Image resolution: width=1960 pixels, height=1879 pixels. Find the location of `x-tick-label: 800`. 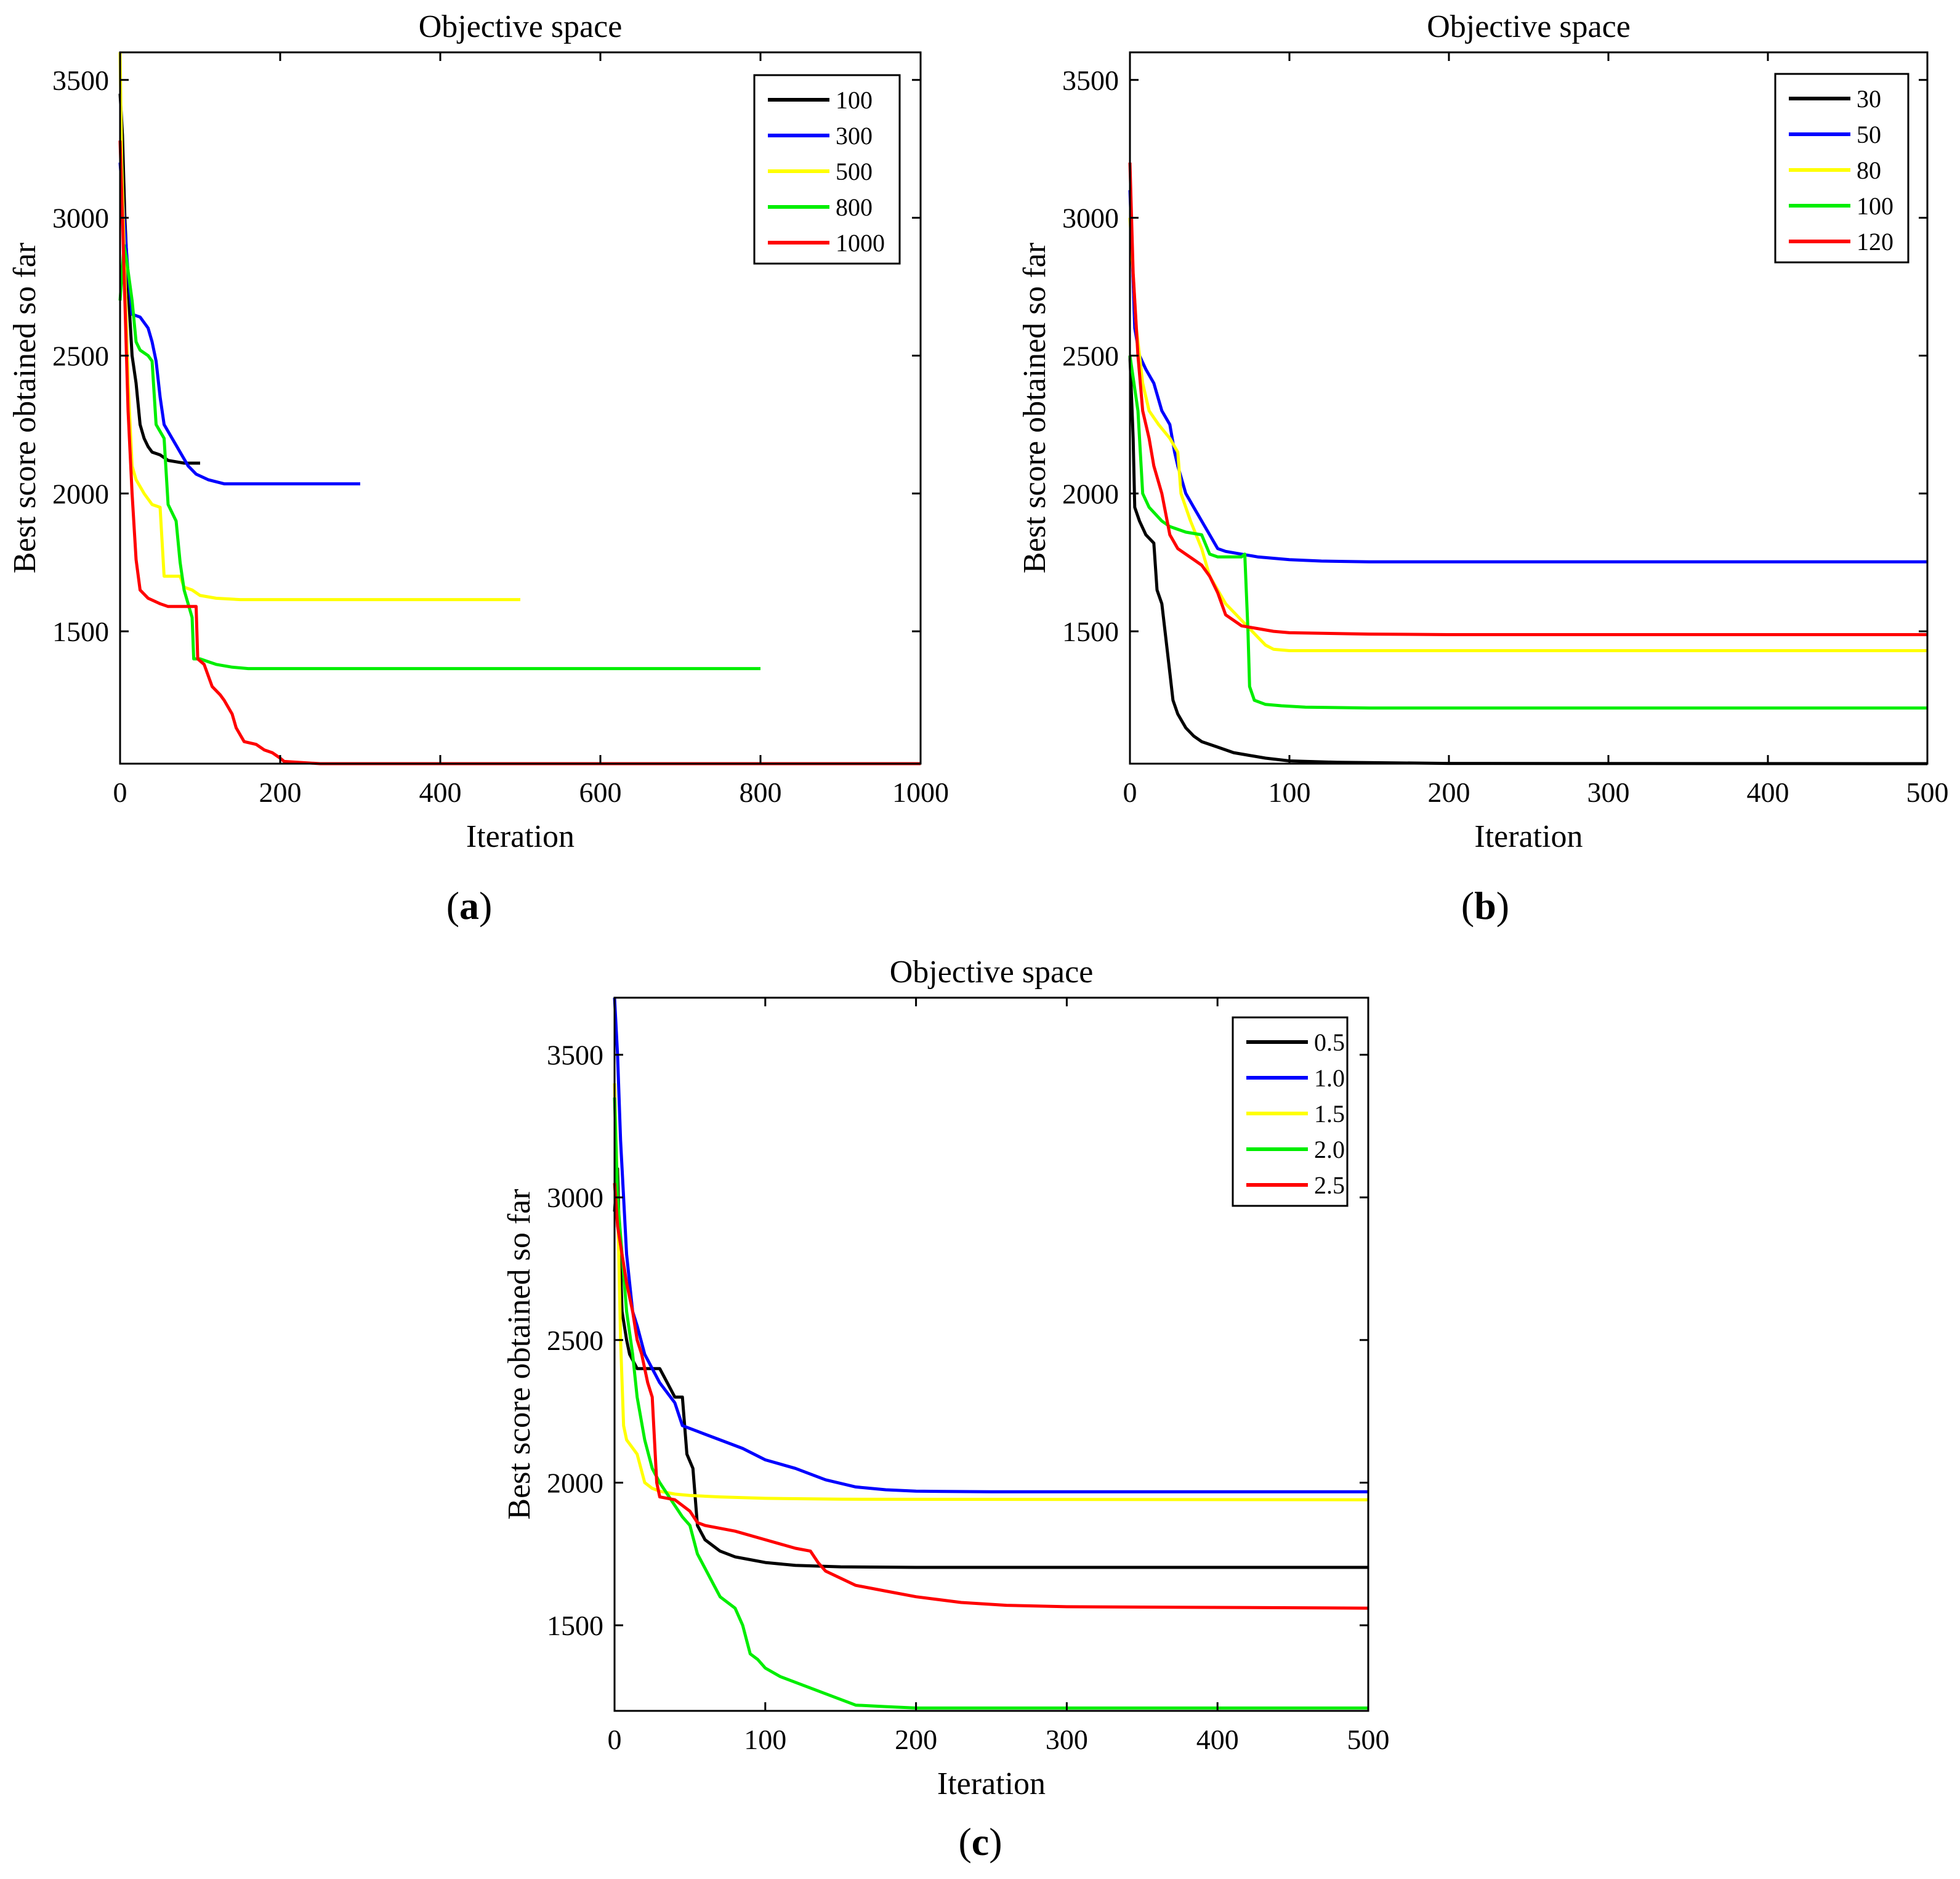

x-tick-label: 800 is located at coordinates (761, 792).